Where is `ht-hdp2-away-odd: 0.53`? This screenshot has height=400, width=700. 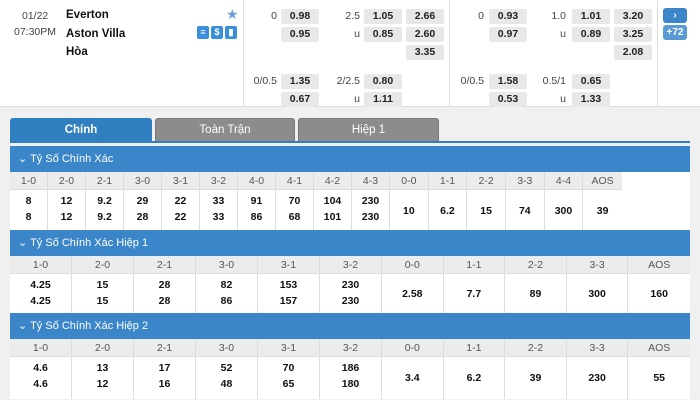 ht-hdp2-away-odd: 0.53 is located at coordinates (508, 99).